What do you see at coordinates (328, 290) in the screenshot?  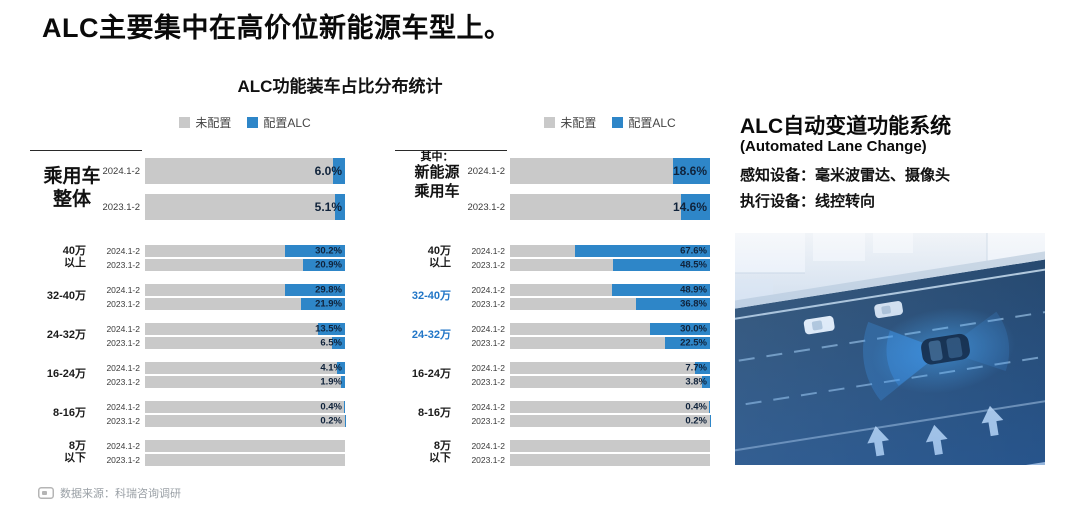 I see `bar-value-label: 29.8%` at bounding box center [328, 290].